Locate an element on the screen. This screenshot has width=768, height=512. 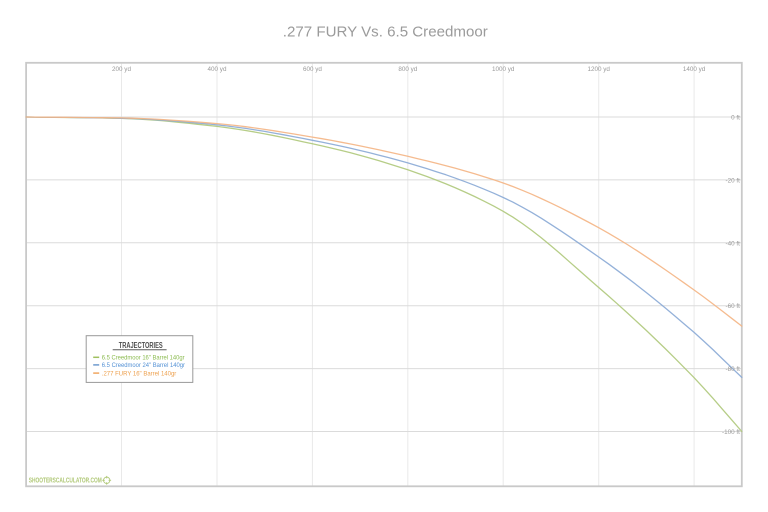
svg-text: -60 ft is located at coordinates (733, 306).